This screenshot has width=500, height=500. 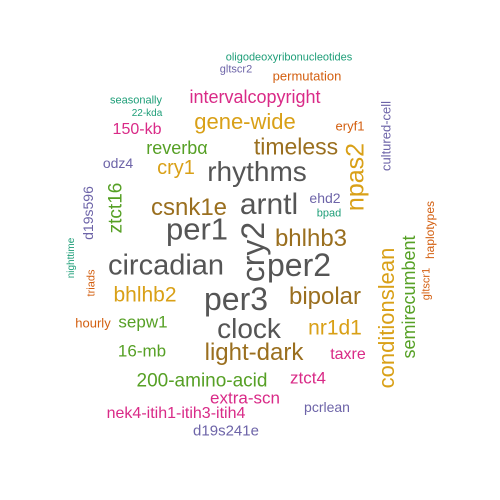 I want to click on word-16: gene-wide, so click(x=245, y=121).